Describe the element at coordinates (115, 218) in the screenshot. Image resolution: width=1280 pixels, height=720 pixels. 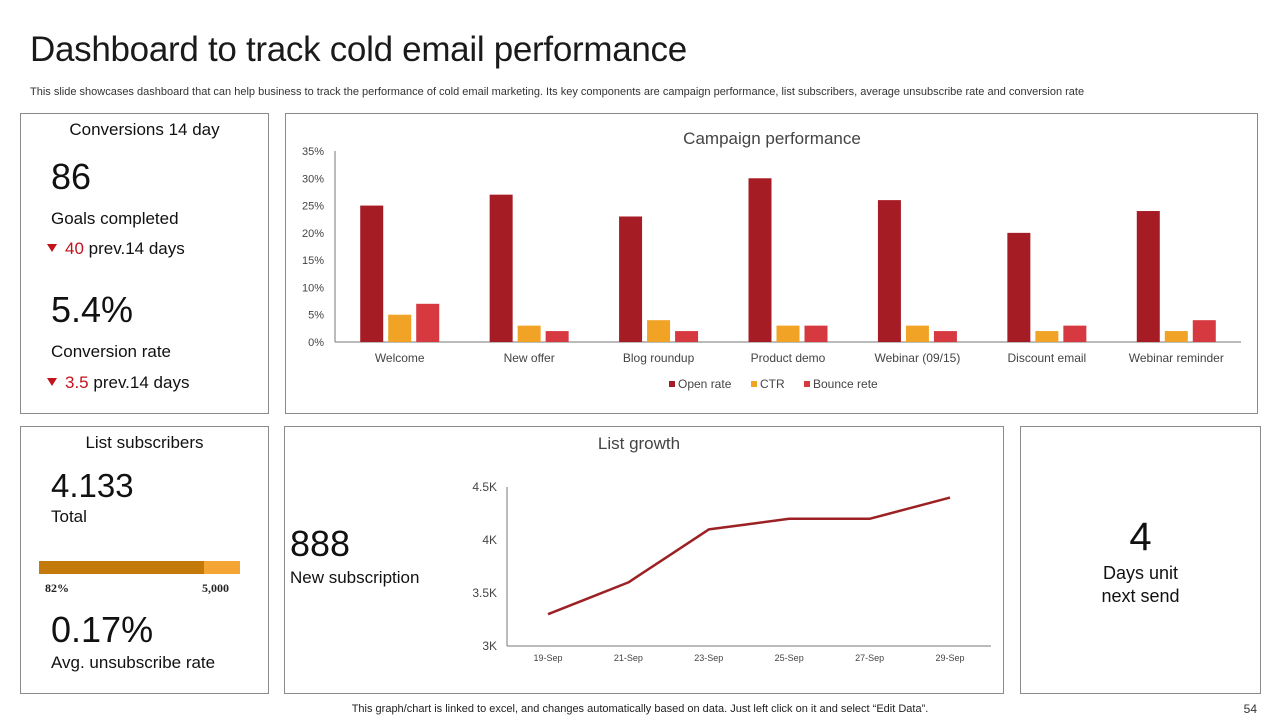
I see `goals-completed-label: Goals completed` at that location.